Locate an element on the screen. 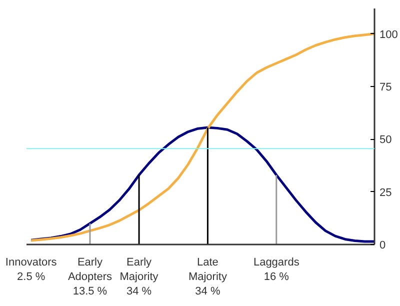  y-tick-label: 100 is located at coordinates (389, 34).